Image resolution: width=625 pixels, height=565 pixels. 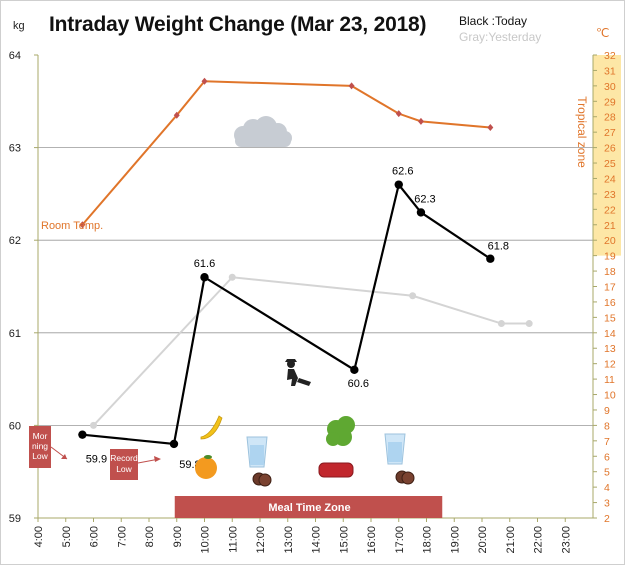 What do you see at coordinates (263, 141) in the screenshot?
I see `cloud-shape` at bounding box center [263, 141].